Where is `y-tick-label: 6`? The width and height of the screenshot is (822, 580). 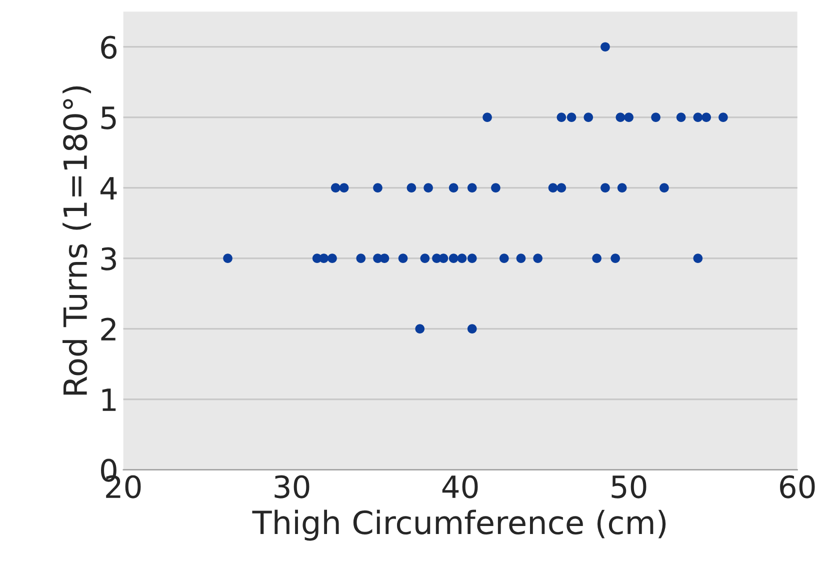 y-tick-label: 6 is located at coordinates (109, 47).